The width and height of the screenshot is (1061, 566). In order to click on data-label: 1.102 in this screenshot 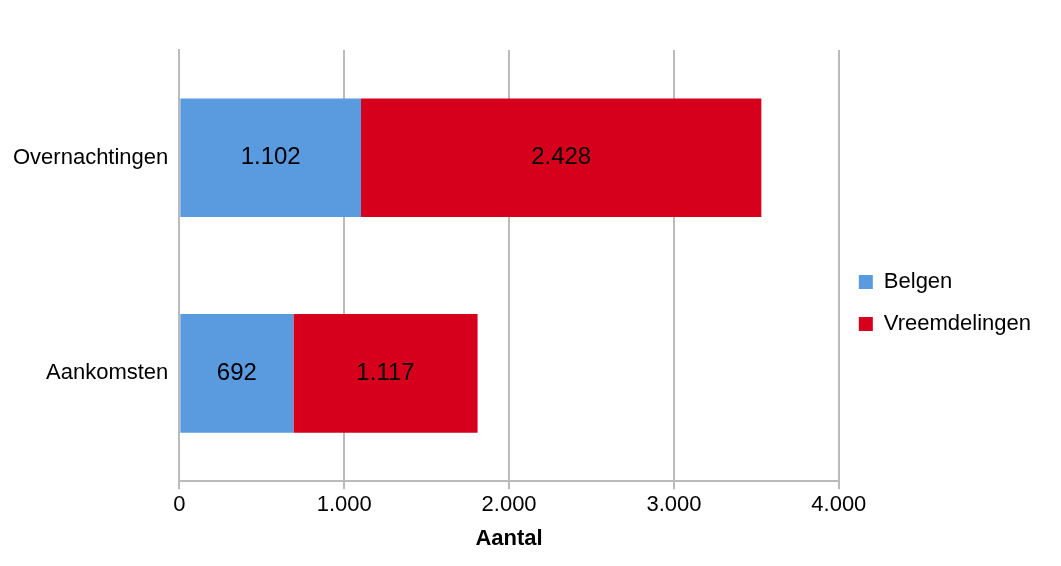, I will do `click(270, 156)`.